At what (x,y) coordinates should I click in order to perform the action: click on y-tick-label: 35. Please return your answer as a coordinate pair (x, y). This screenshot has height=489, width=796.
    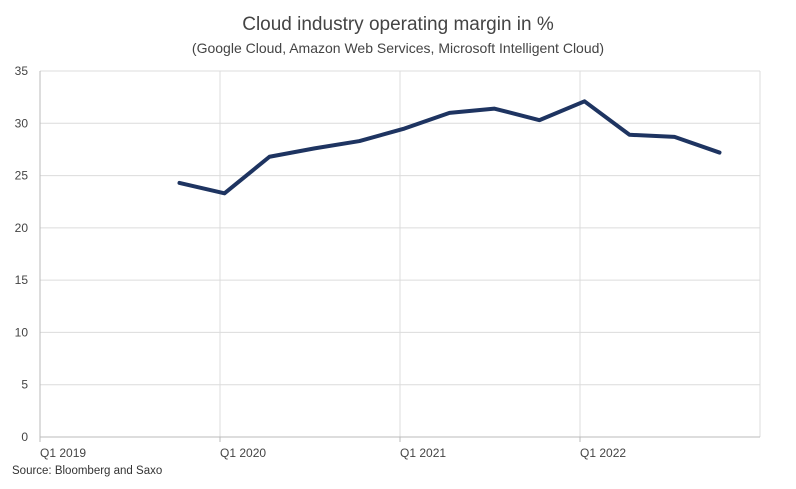
    Looking at the image, I should click on (22, 71).